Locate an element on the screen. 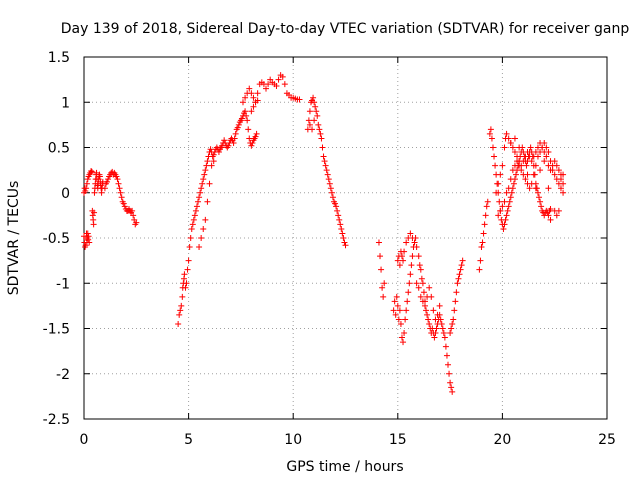 The image size is (640, 480). x-tick-label: 20 is located at coordinates (502, 440).